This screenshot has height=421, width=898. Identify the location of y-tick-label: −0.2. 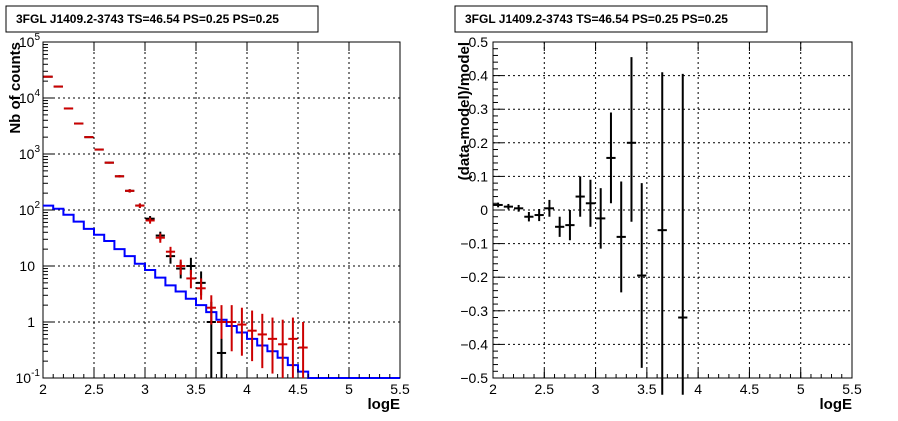
(474, 277).